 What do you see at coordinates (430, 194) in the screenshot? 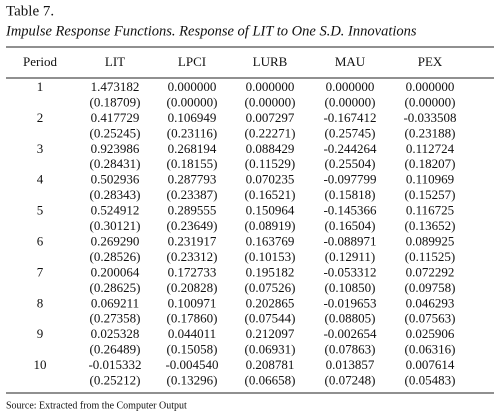
I see `error-cell: (0.15257)` at bounding box center [430, 194].